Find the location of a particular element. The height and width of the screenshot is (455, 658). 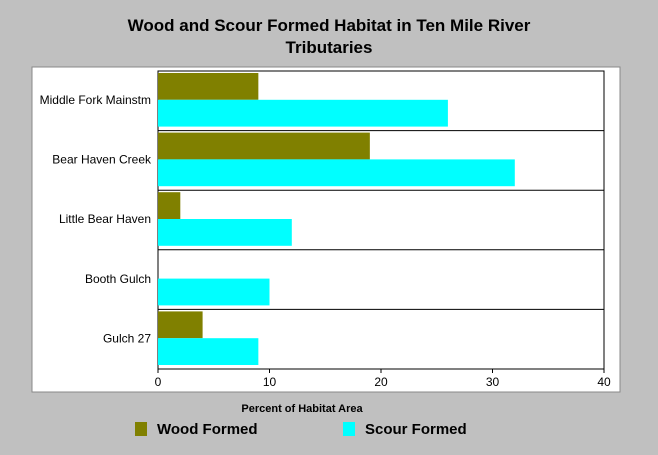

x-axis-label: Percent of Habitat Area is located at coordinates (302, 409).